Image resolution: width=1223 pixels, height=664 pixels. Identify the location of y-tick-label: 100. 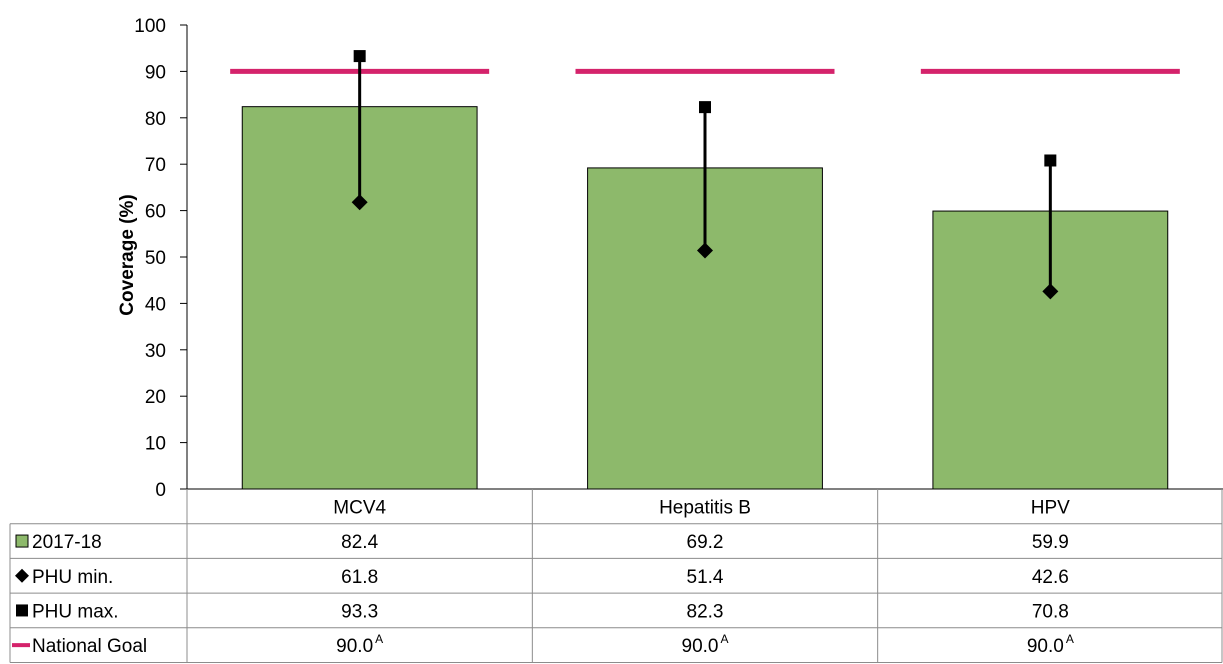
(150, 26).